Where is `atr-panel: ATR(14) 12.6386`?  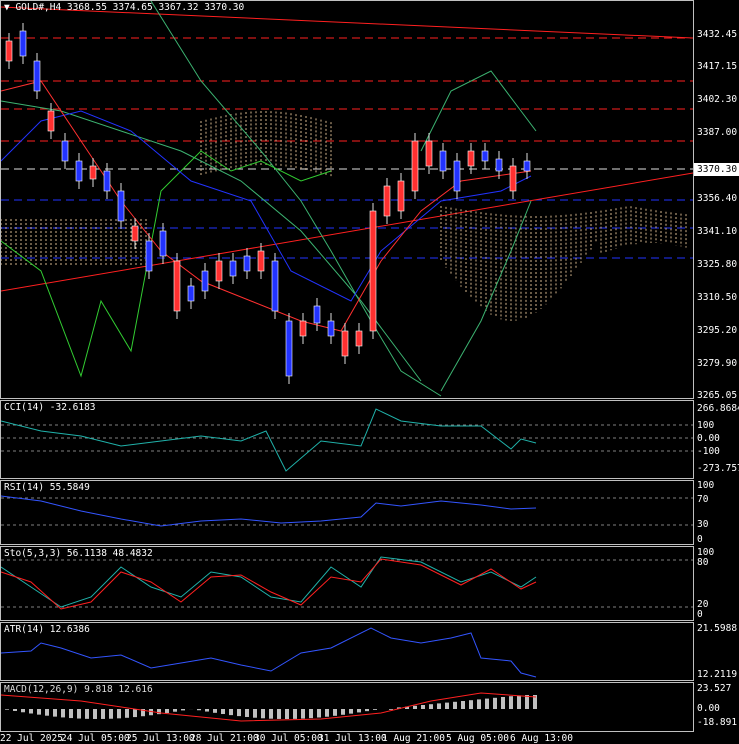
atr-panel: ATR(14) 12.6386 is located at coordinates (347, 651).